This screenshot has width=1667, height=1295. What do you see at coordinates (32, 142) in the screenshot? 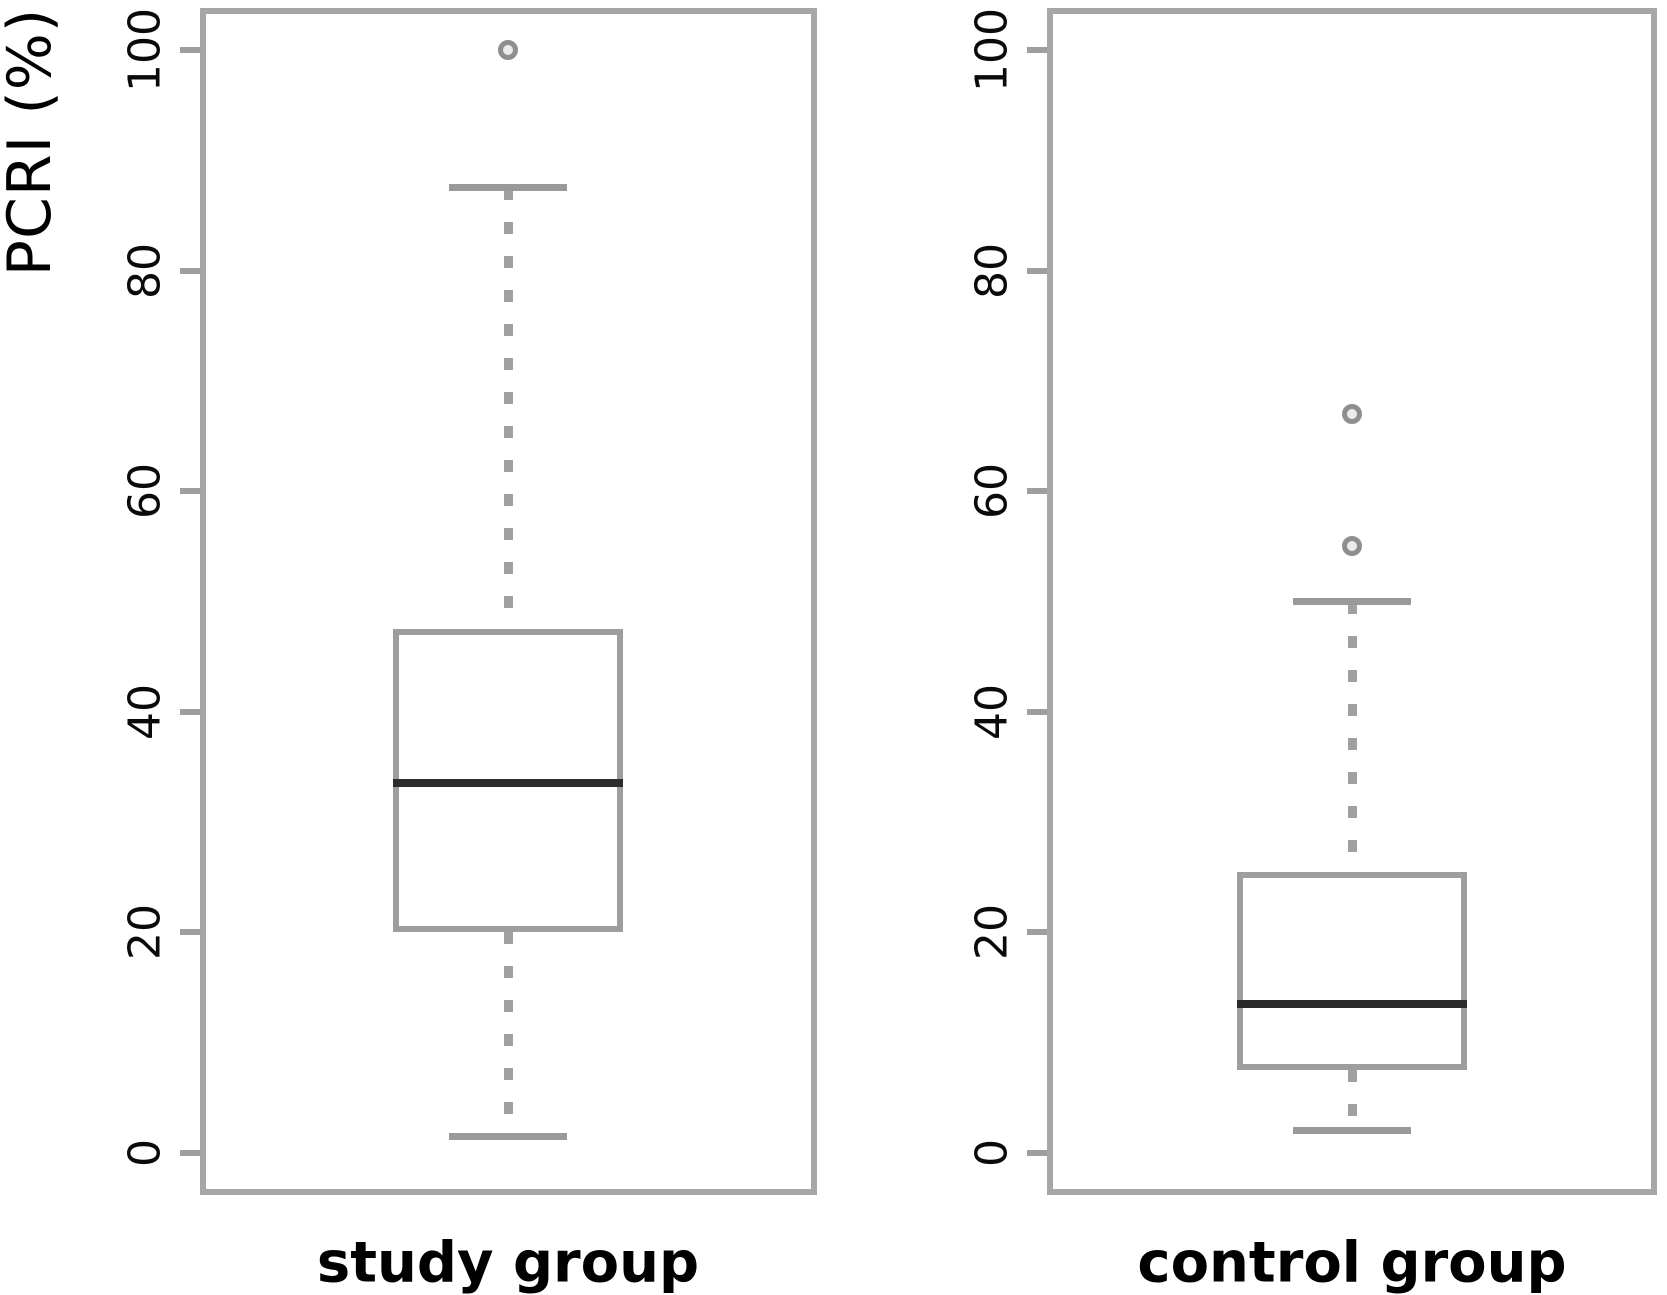
I see `y-axis-label: PCRI (%)` at bounding box center [32, 142].